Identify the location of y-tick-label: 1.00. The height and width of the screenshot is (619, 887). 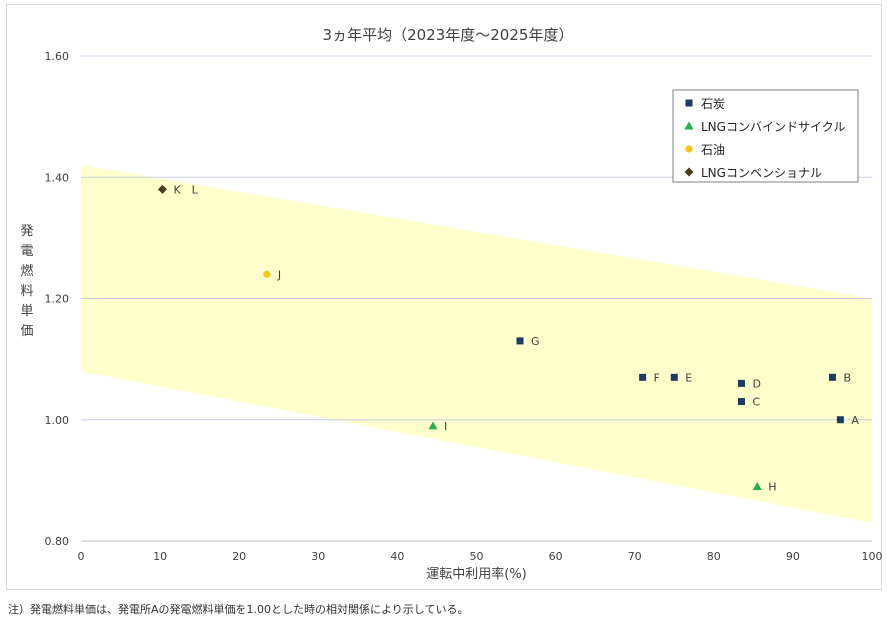
(57, 420).